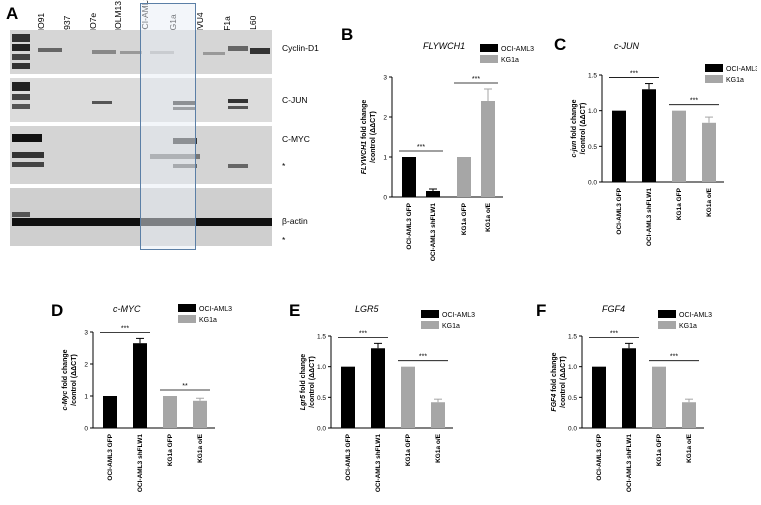 This screenshot has height=505, width=761. Describe the element at coordinates (57, 310) in the screenshot. I see `panel-letter-d: D` at that location.